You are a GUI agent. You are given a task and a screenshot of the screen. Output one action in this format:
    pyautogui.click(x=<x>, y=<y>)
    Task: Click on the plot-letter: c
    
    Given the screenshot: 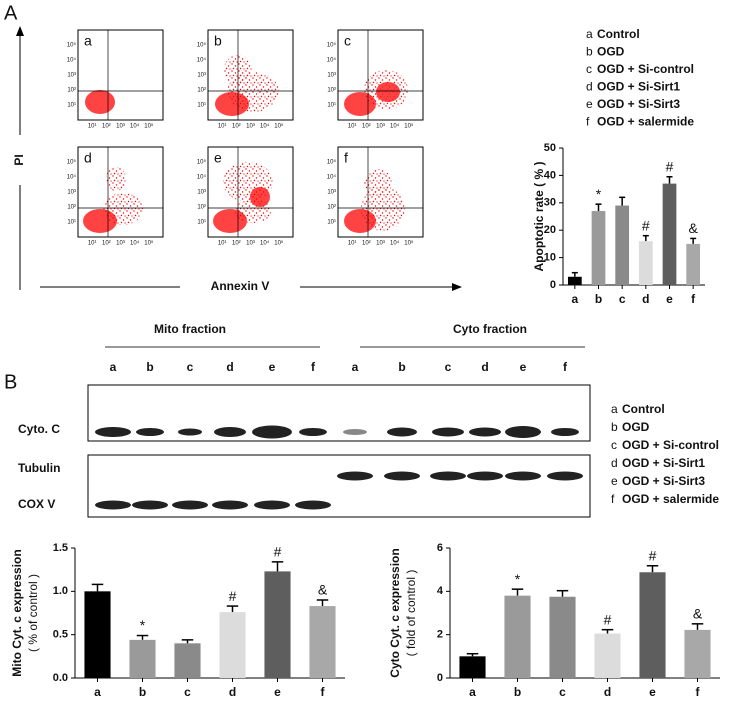 What is the action you would take?
    pyautogui.click(x=347, y=41)
    